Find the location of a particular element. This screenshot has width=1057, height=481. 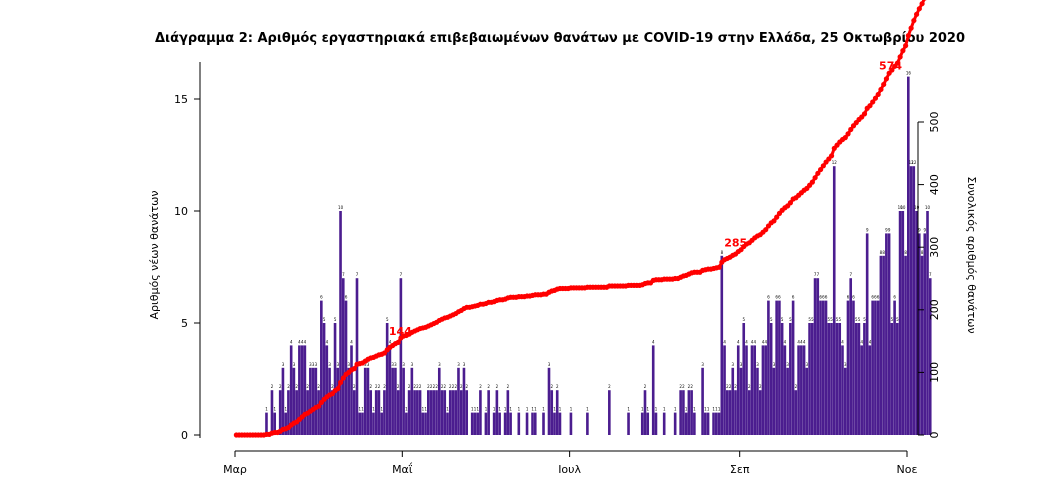

bar-label-day-247: 12 is located at coordinates (914, 162).